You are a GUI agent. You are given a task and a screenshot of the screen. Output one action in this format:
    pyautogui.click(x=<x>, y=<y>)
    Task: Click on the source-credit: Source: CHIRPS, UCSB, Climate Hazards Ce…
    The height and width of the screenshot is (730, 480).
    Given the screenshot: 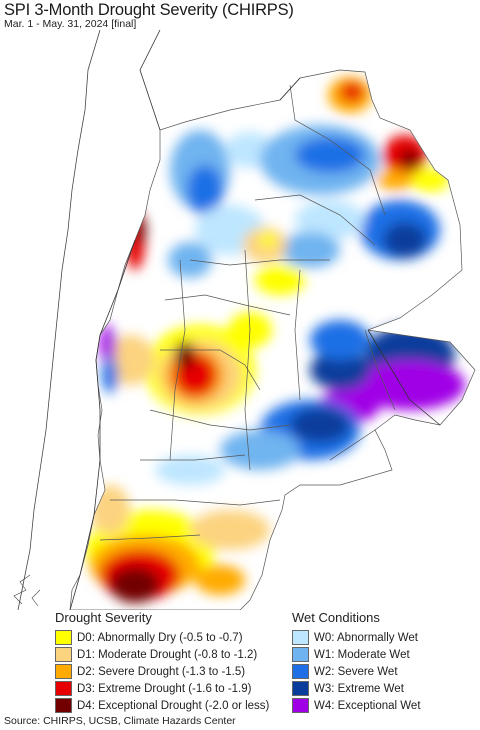 What is the action you would take?
    pyautogui.click(x=120, y=721)
    